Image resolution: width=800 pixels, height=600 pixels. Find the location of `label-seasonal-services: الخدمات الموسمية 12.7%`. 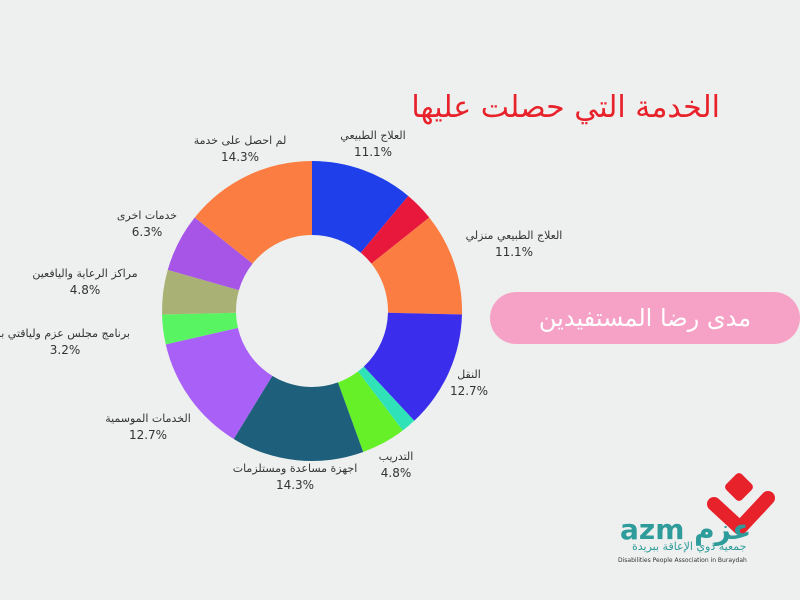

label-seasonal-services: الخدمات الموسمية 12.7% is located at coordinates (148, 427).